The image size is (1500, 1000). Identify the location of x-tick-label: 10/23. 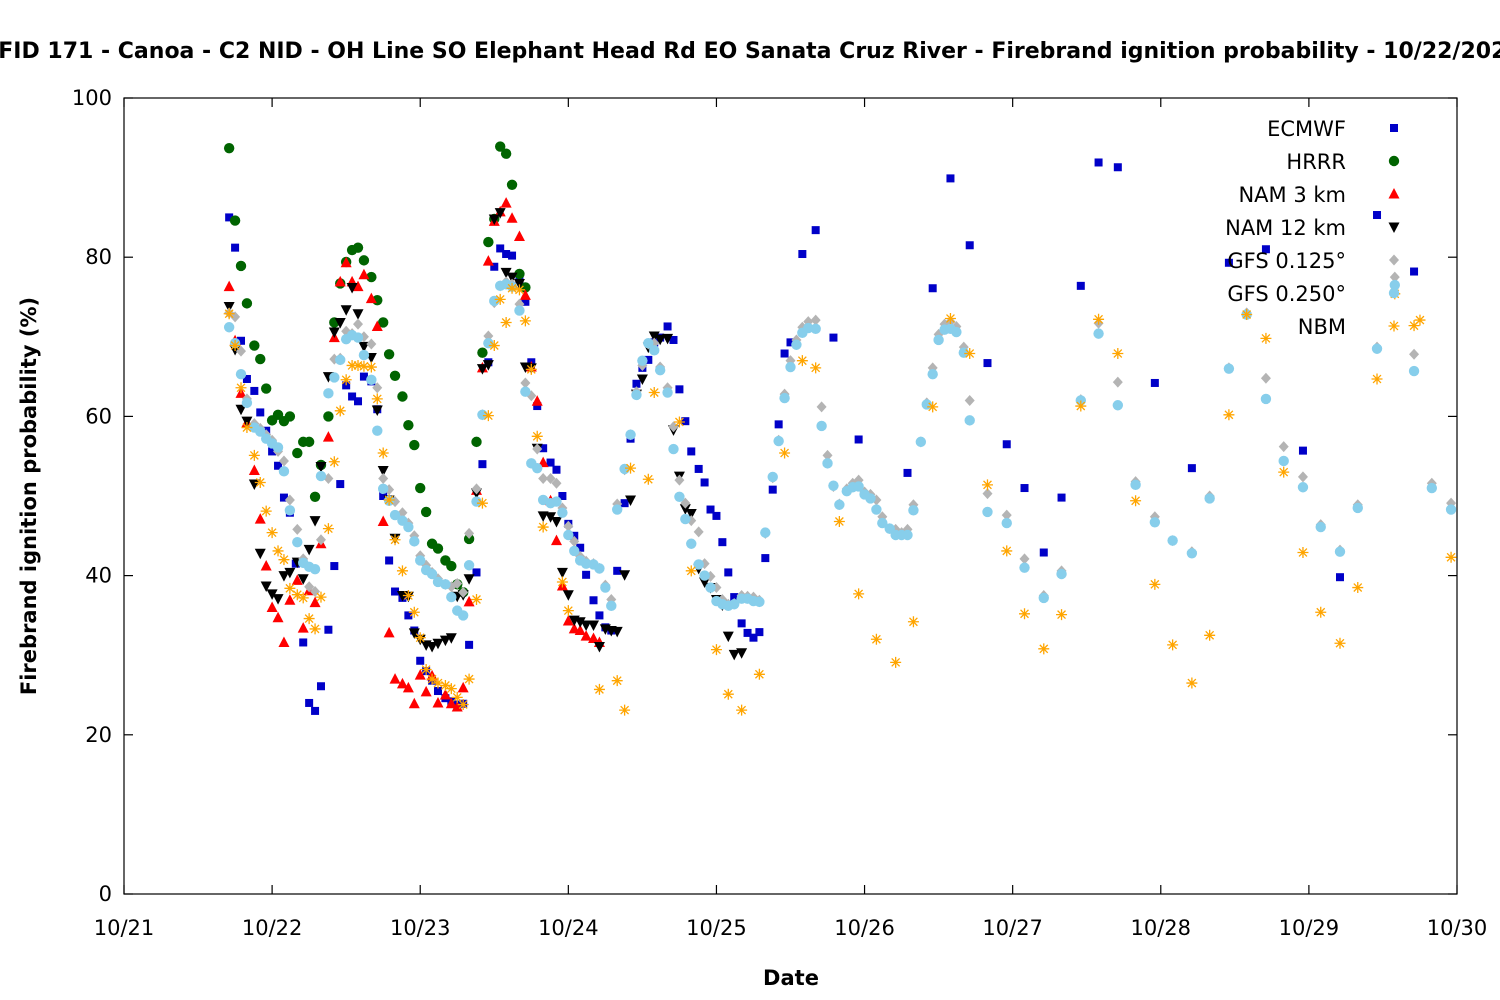
(420, 928).